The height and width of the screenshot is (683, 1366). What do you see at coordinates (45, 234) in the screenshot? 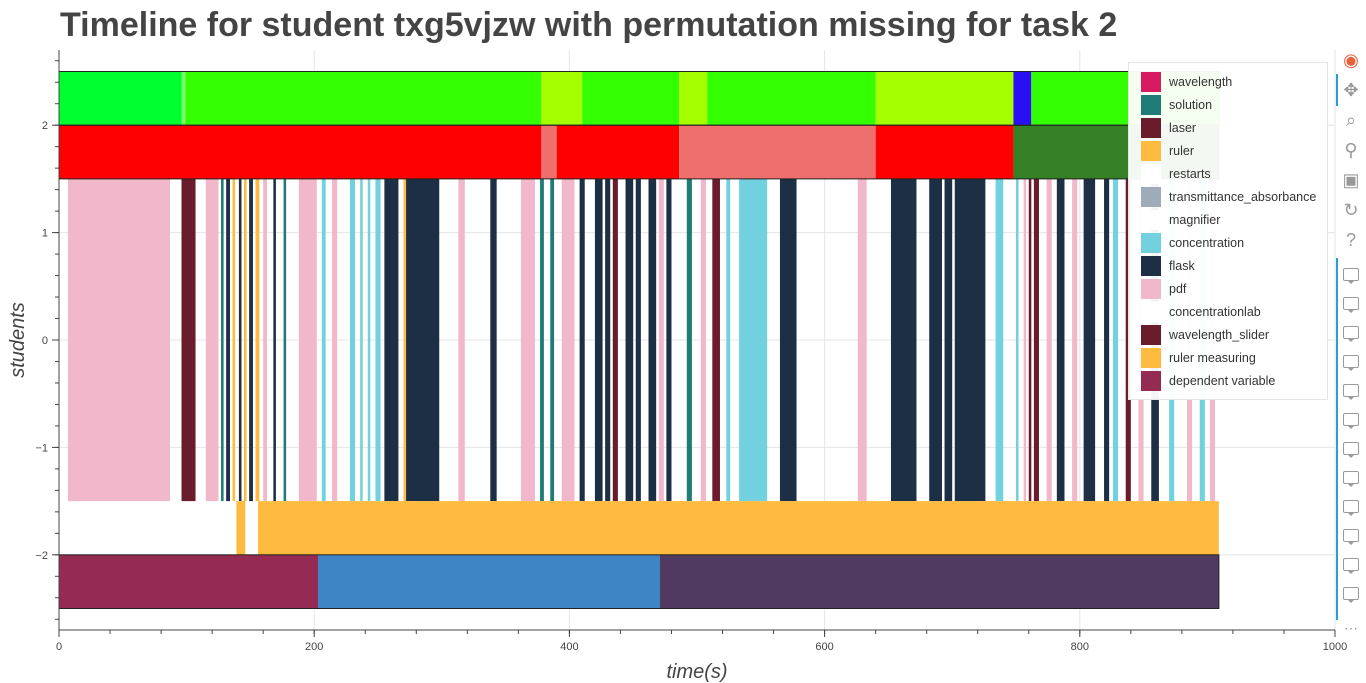
I see `y-tick-label: 1` at bounding box center [45, 234].